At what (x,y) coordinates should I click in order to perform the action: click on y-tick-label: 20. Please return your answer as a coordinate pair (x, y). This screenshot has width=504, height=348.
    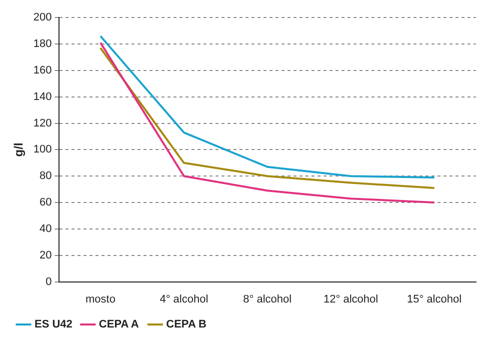
    Looking at the image, I should click on (46, 255).